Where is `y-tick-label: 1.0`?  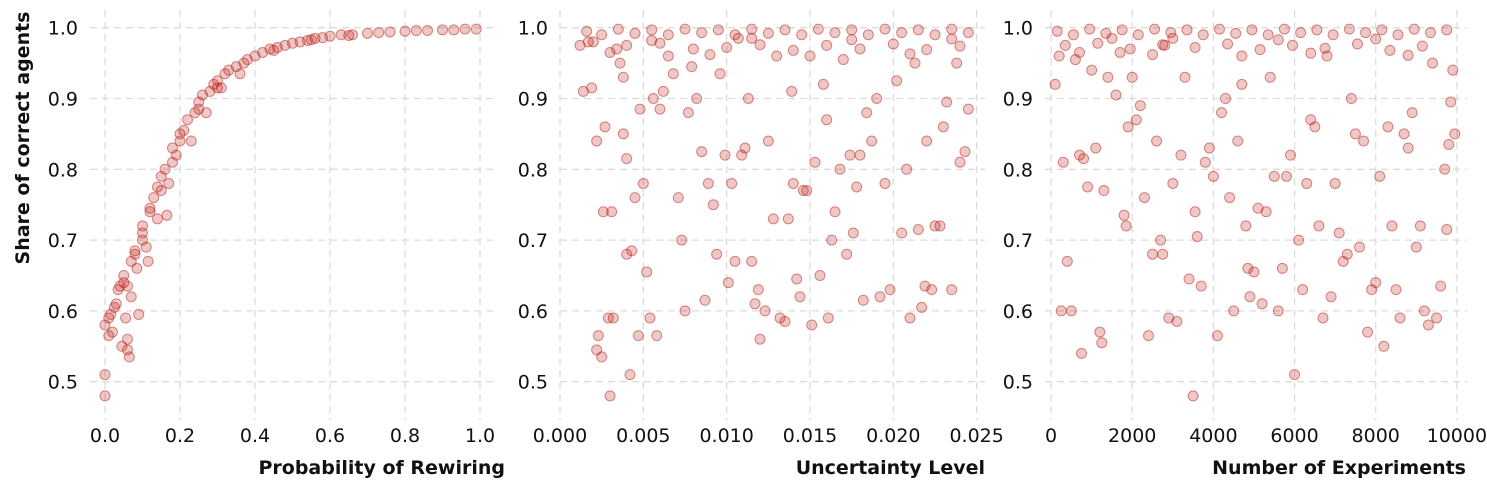
y-tick-label: 1.0 is located at coordinates (63, 29).